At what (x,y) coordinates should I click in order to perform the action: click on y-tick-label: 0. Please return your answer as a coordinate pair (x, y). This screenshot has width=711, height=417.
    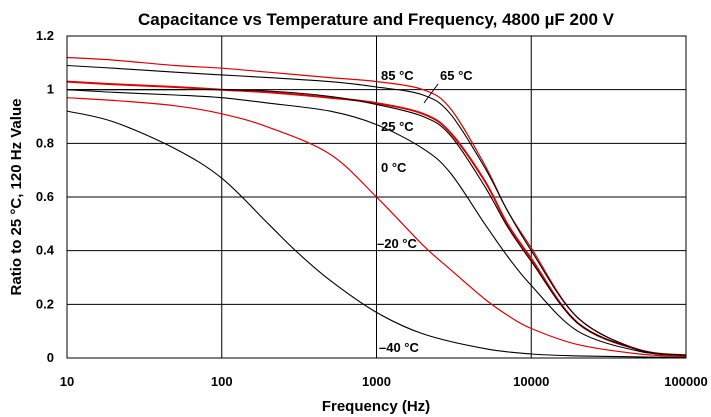
    Looking at the image, I should click on (50, 357).